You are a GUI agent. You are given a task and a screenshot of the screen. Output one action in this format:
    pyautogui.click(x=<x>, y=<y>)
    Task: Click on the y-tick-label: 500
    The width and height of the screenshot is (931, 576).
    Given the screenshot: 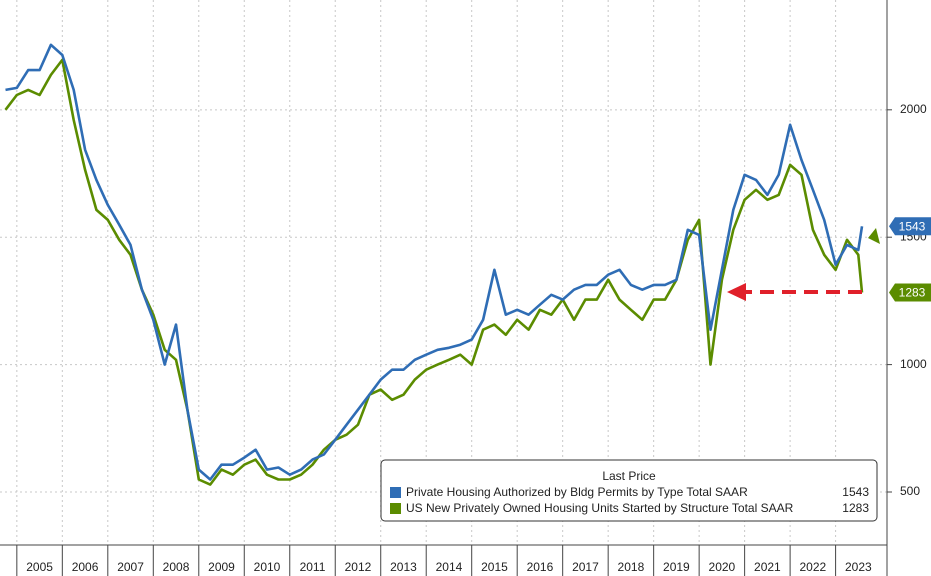 What is the action you would take?
    pyautogui.click(x=910, y=491)
    